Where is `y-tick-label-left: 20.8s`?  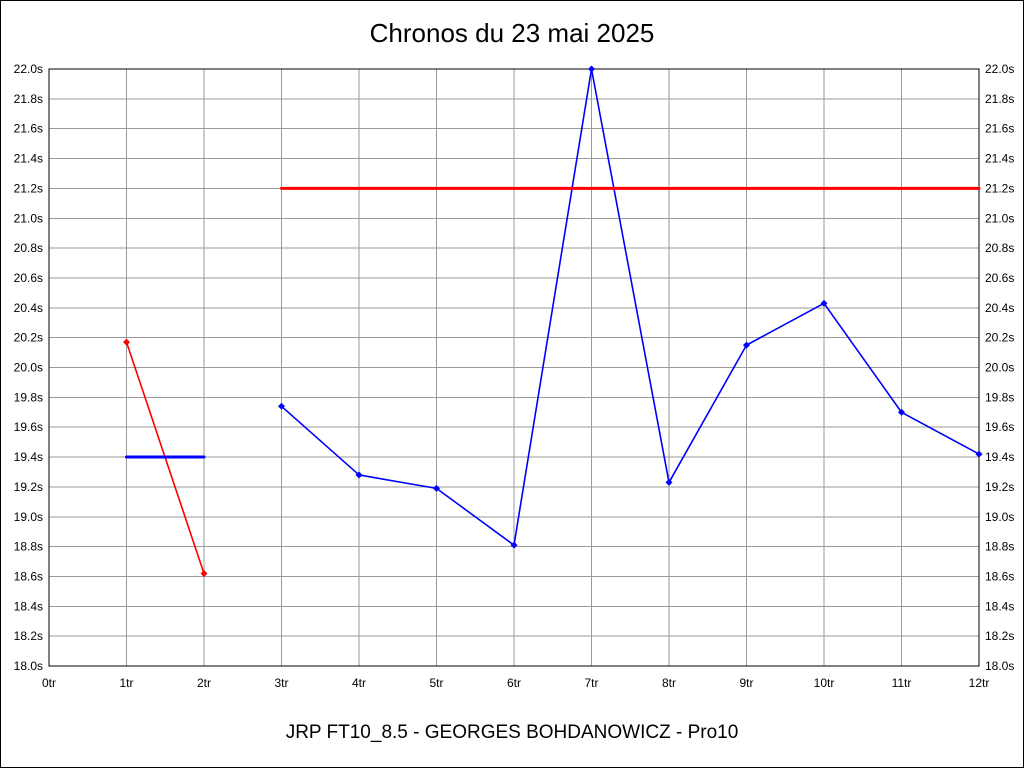
y-tick-label-left: 20.8s is located at coordinates (28, 248).